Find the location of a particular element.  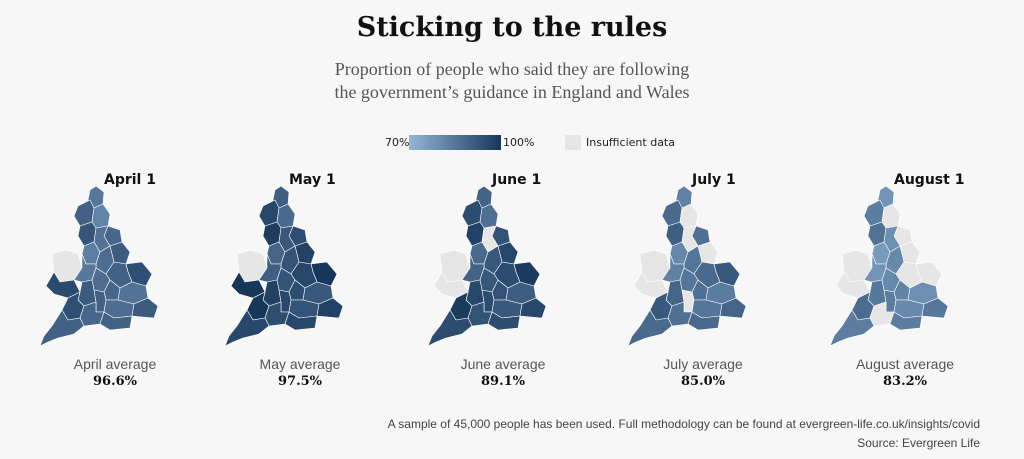

map-panel-april: April 1 April average 96.6% is located at coordinates (115, 280).